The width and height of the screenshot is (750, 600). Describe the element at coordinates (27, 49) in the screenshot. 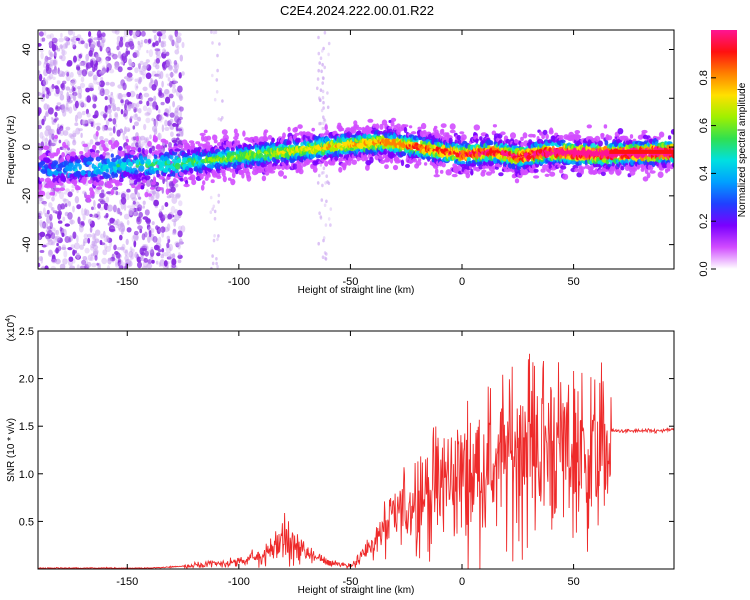

I see `y-tick-label: 40` at that location.